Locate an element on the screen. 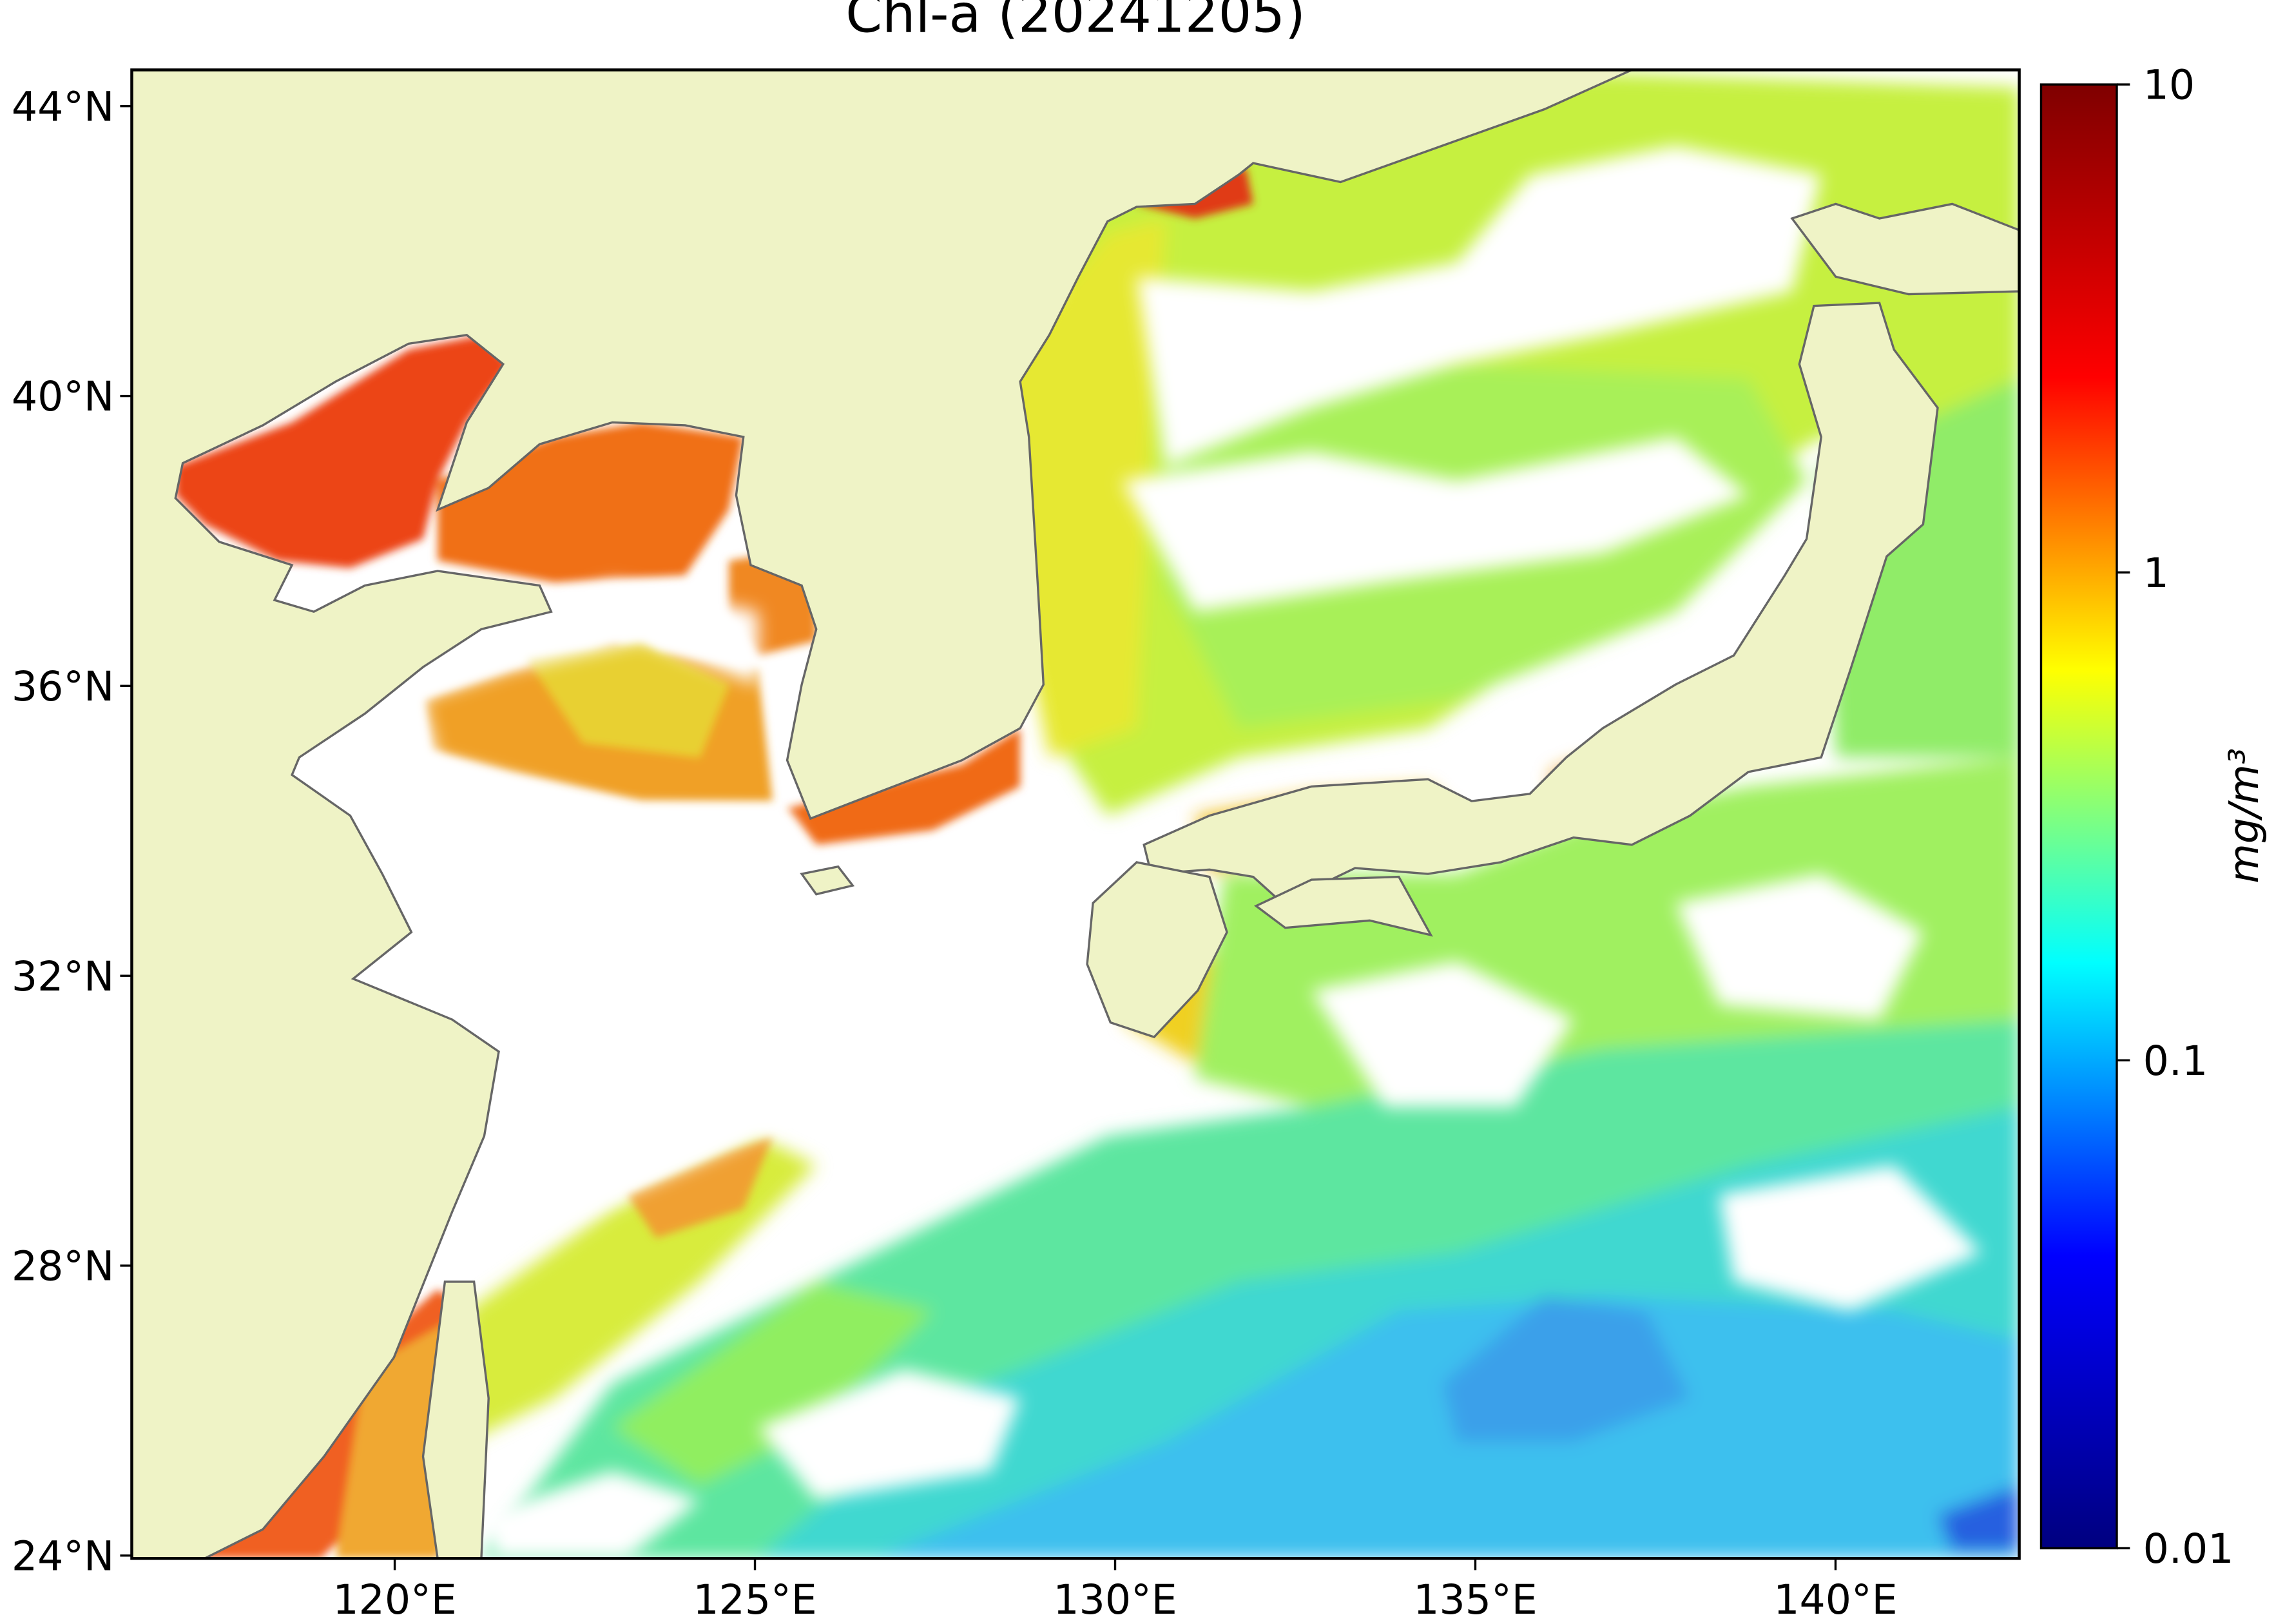  x-tick-label: 130°E is located at coordinates (1115, 1600).